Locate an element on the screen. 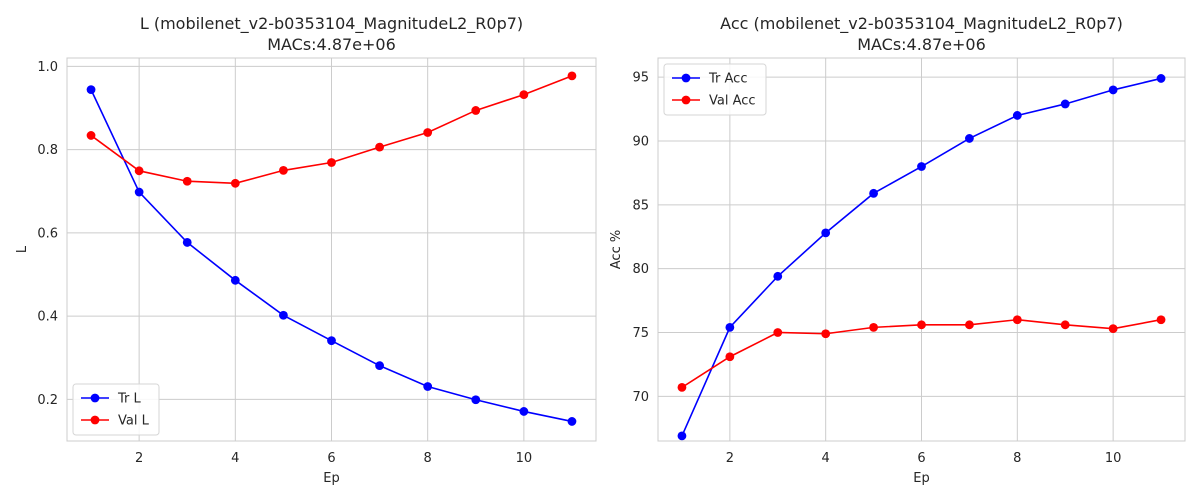 This screenshot has height=500, width=1200. y-axis-label: L is located at coordinates (22, 249).